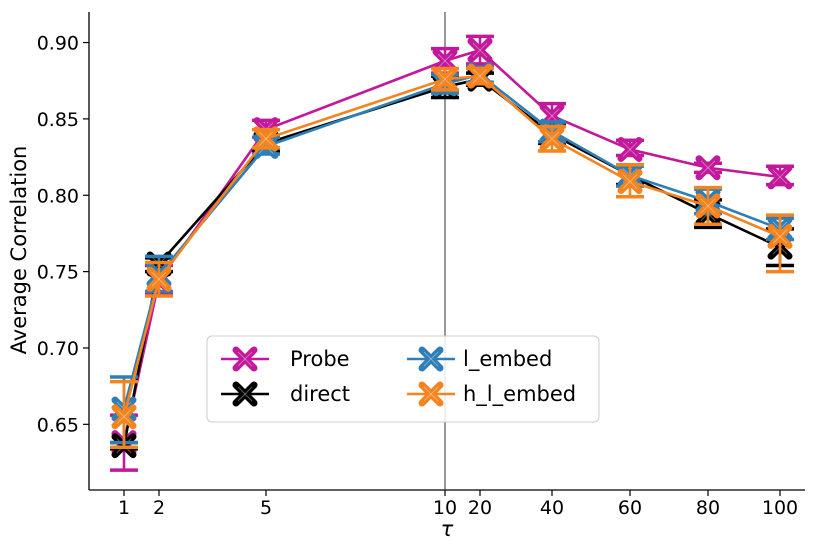 This screenshot has height=543, width=814. I want to click on x-tick-label: 10, so click(445, 508).